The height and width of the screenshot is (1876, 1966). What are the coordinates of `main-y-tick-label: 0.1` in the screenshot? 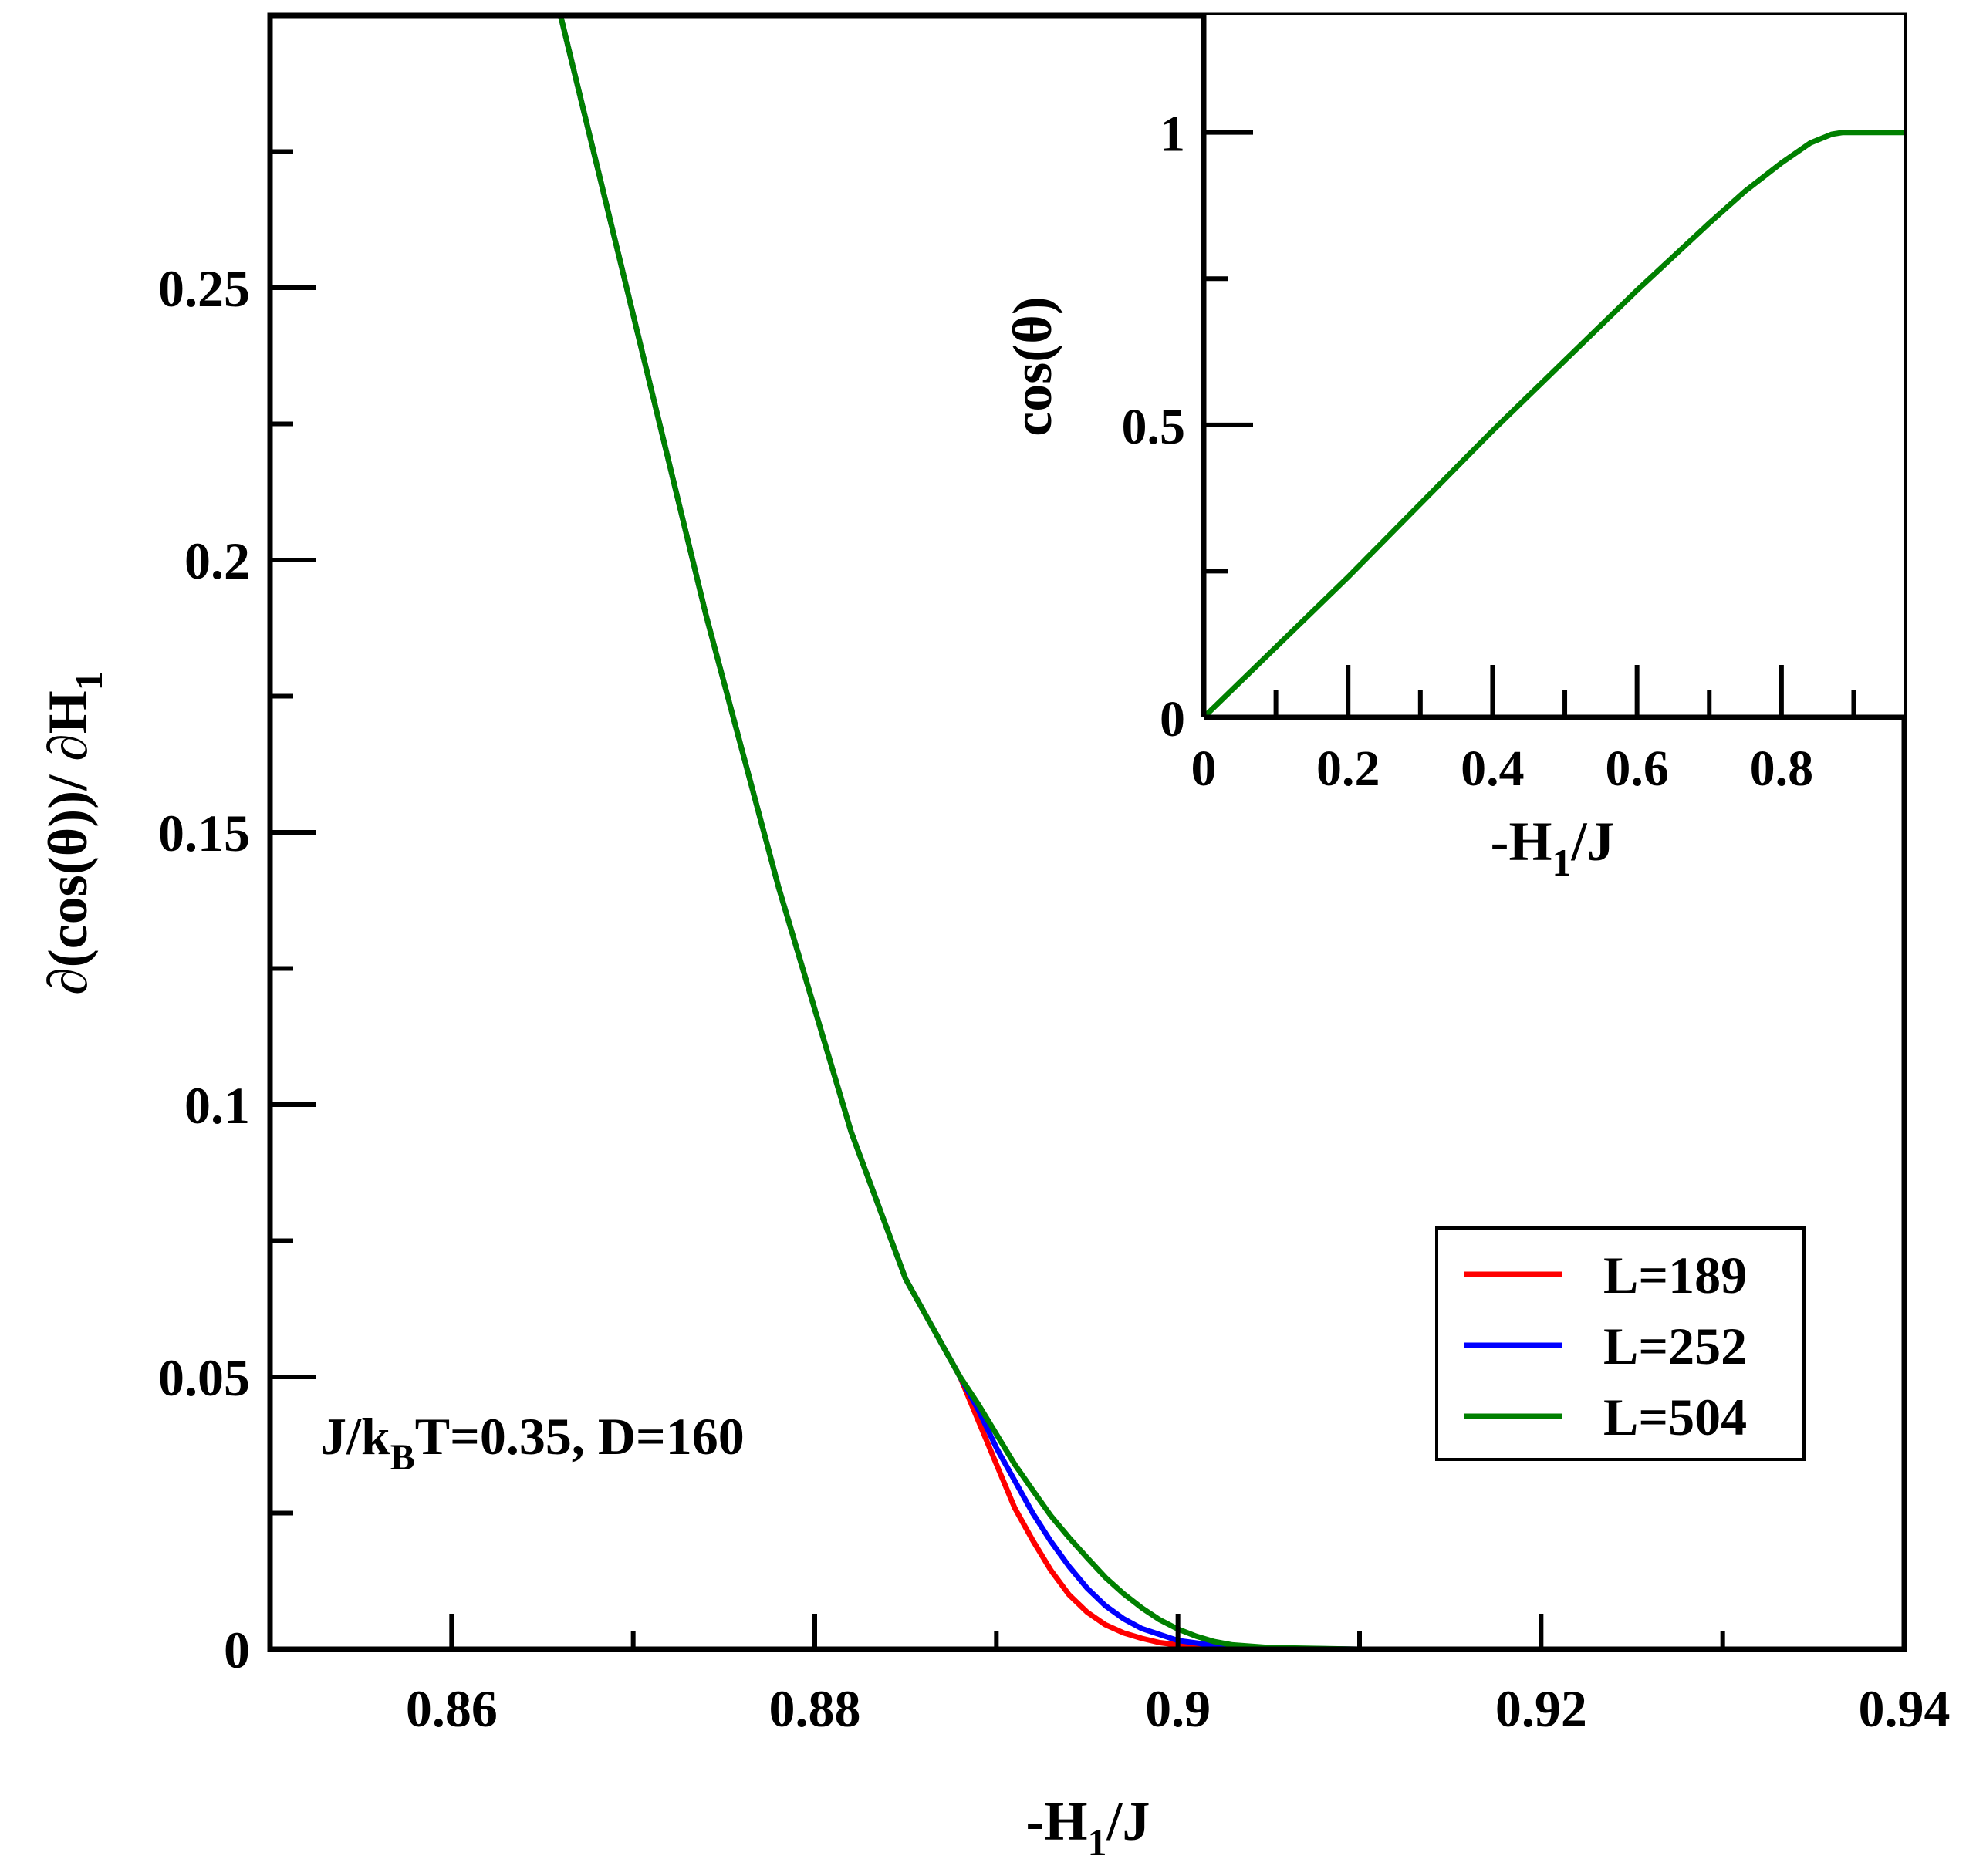 It's located at (217, 1105).